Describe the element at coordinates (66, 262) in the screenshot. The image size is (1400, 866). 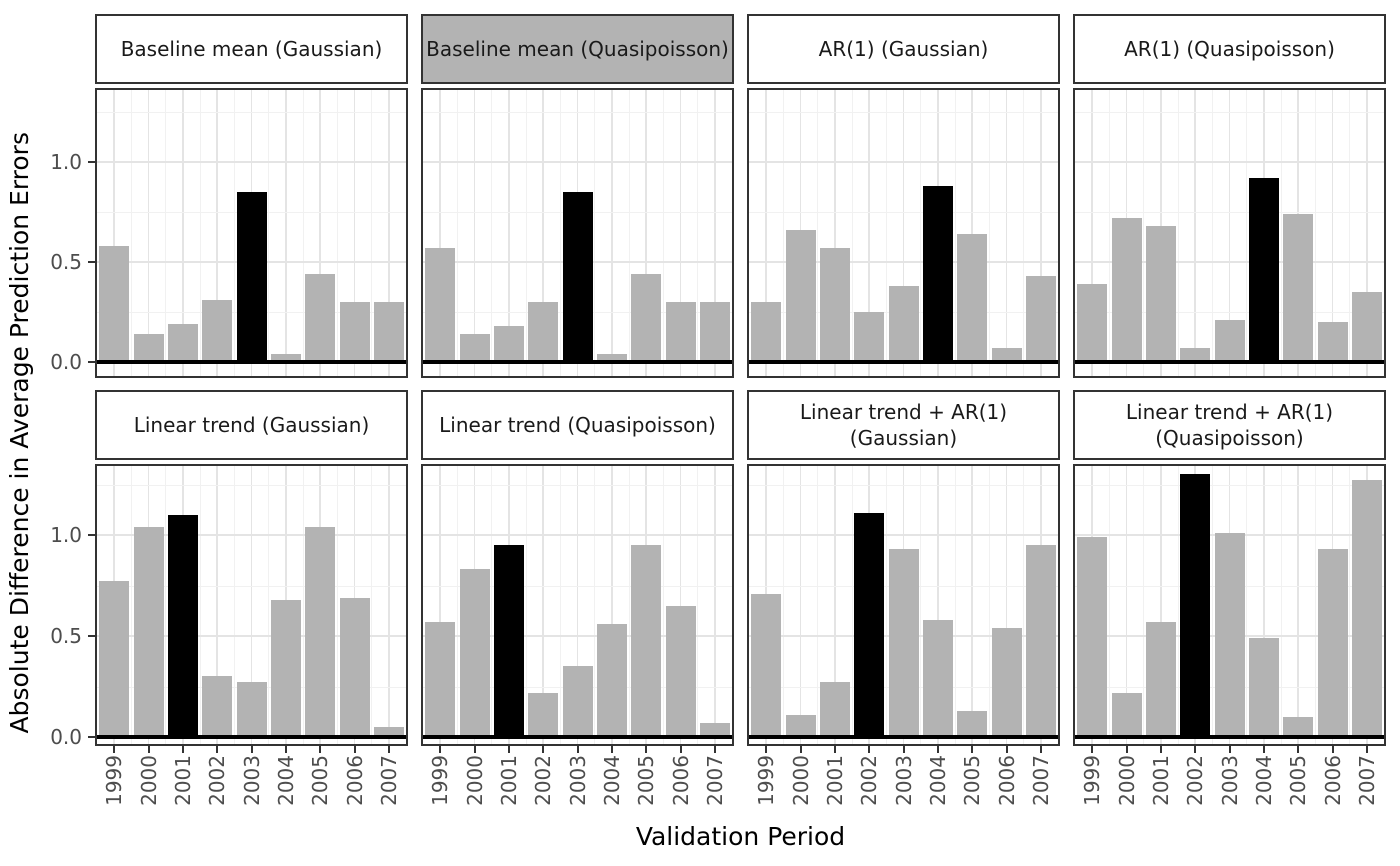
I see `y-axis-tick-label: 0.5` at that location.